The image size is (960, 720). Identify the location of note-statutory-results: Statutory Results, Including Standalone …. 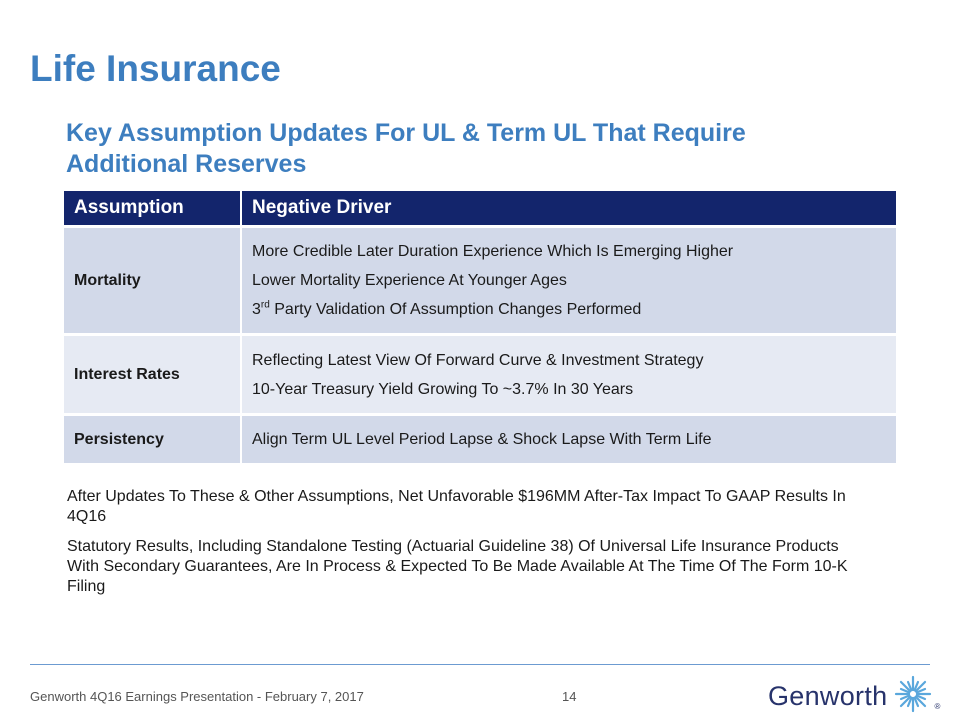
(457, 566).